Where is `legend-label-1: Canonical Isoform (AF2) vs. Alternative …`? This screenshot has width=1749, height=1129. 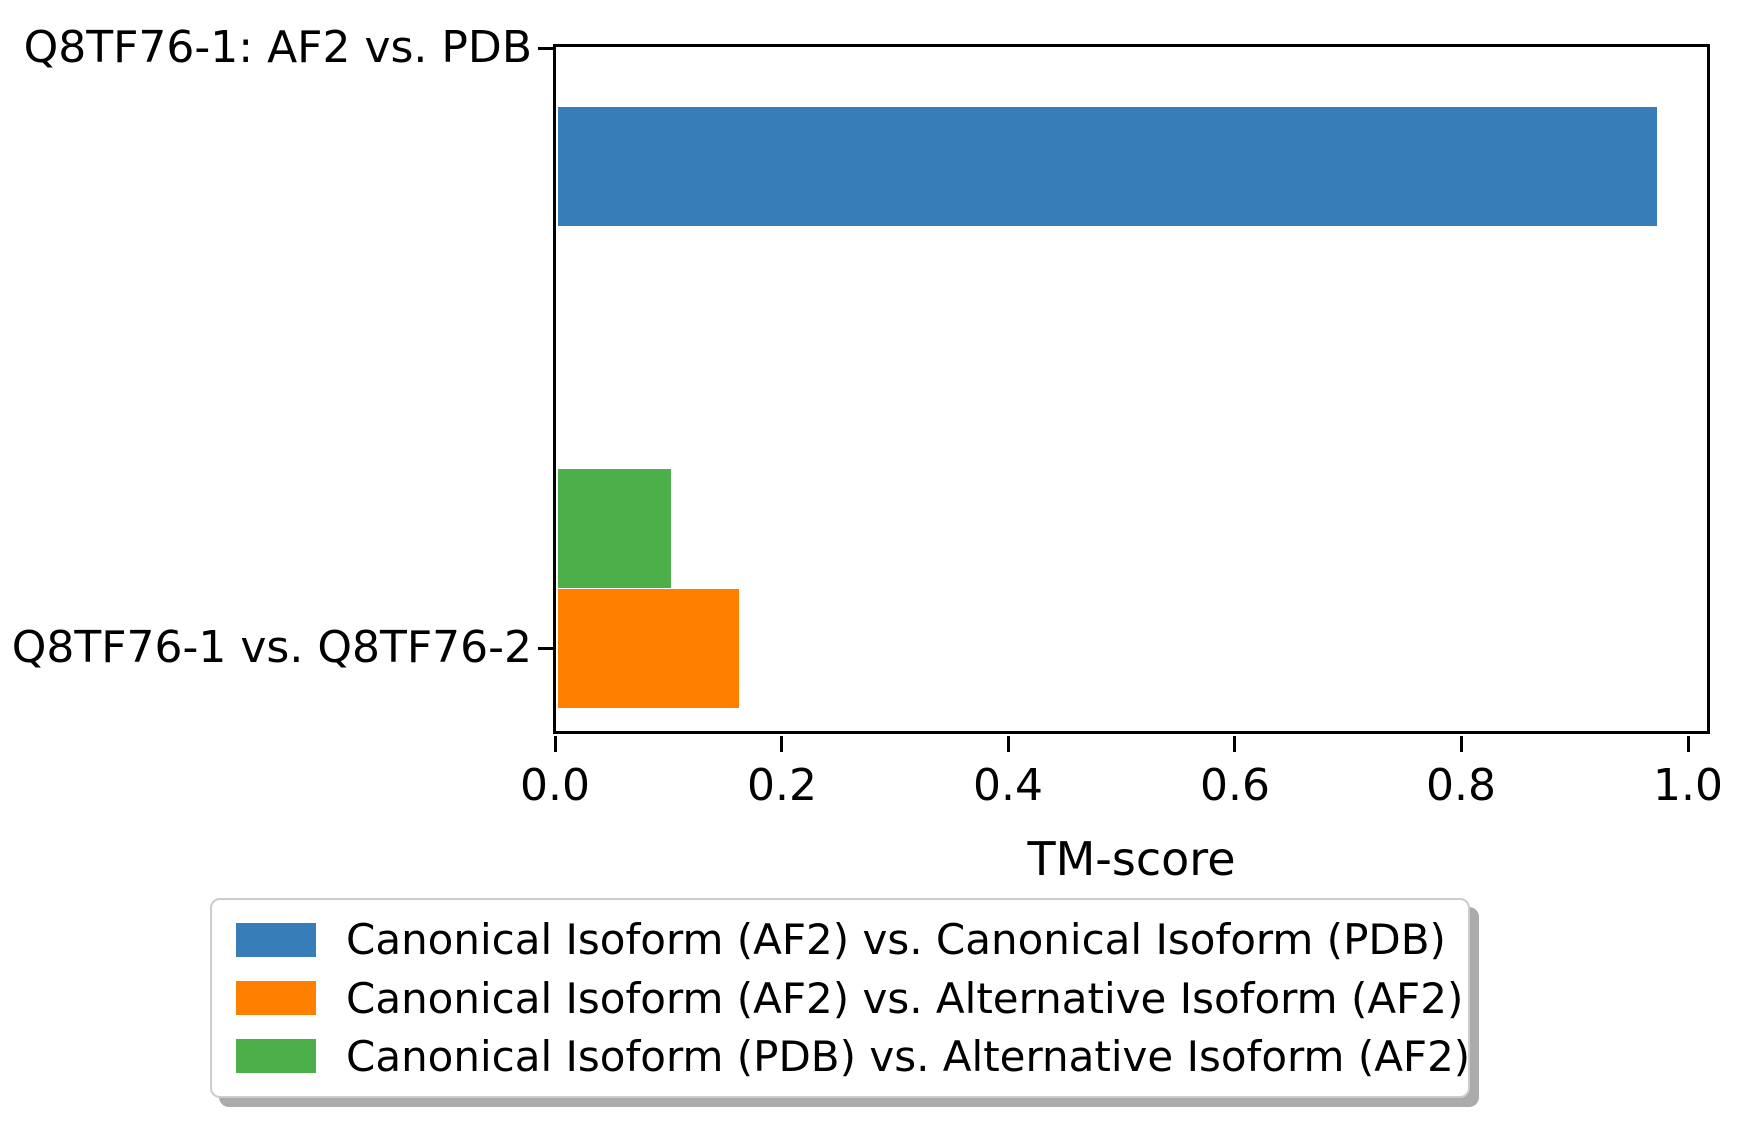 legend-label-1: Canonical Isoform (AF2) vs. Alternative … is located at coordinates (905, 998).